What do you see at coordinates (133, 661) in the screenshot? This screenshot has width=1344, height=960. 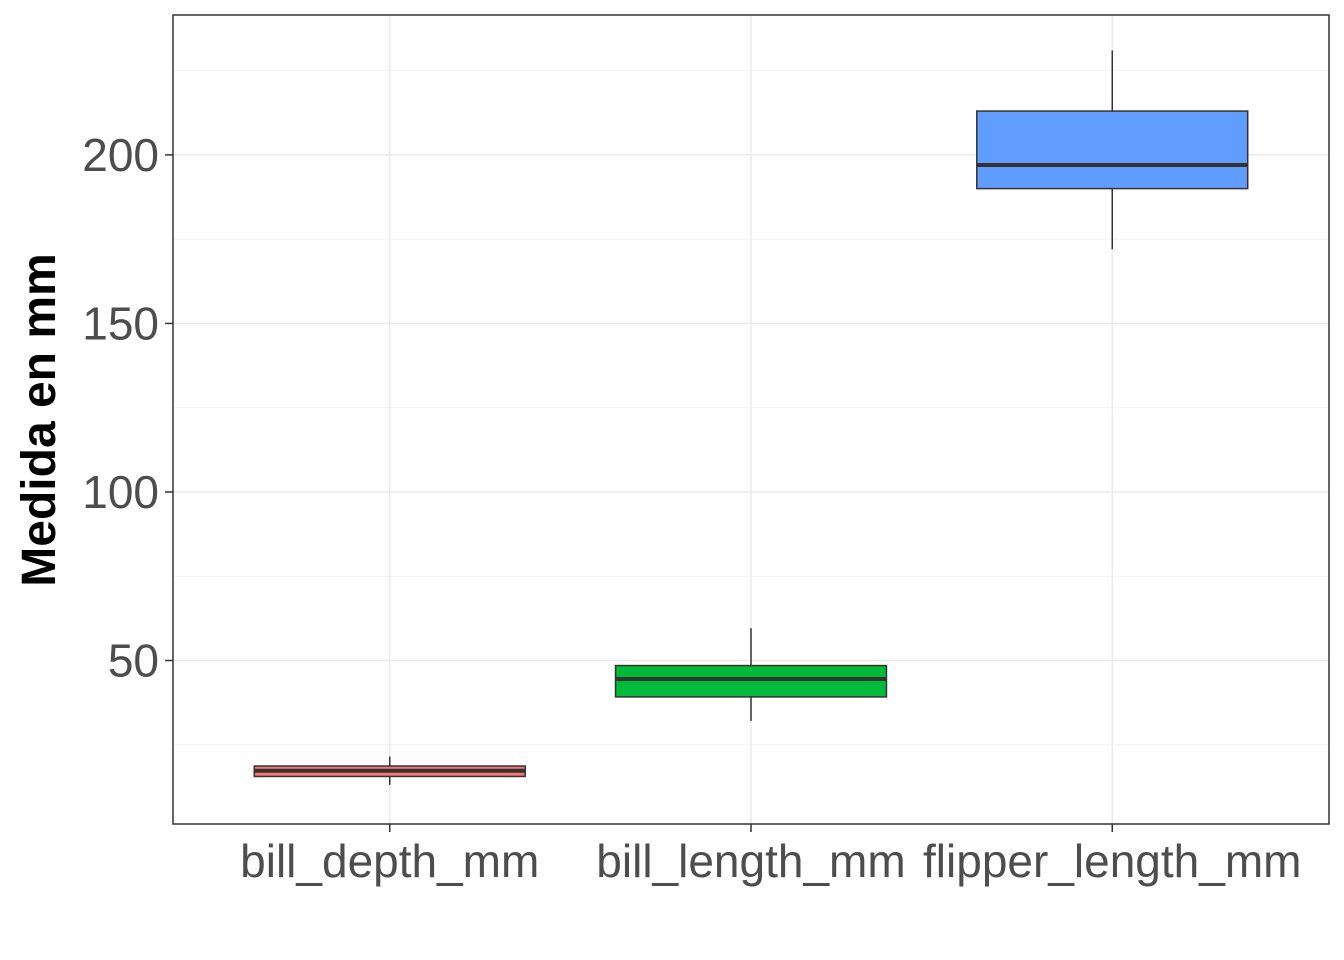 I see `y-tick-label: 50` at bounding box center [133, 661].